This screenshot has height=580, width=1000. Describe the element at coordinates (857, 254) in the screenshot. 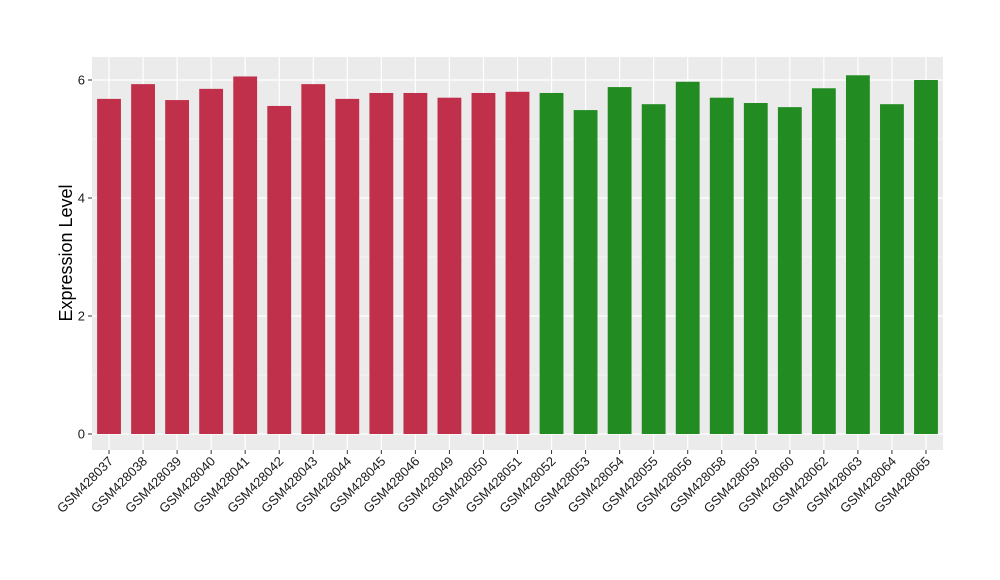

I see `bar-GSM428063` at that location.